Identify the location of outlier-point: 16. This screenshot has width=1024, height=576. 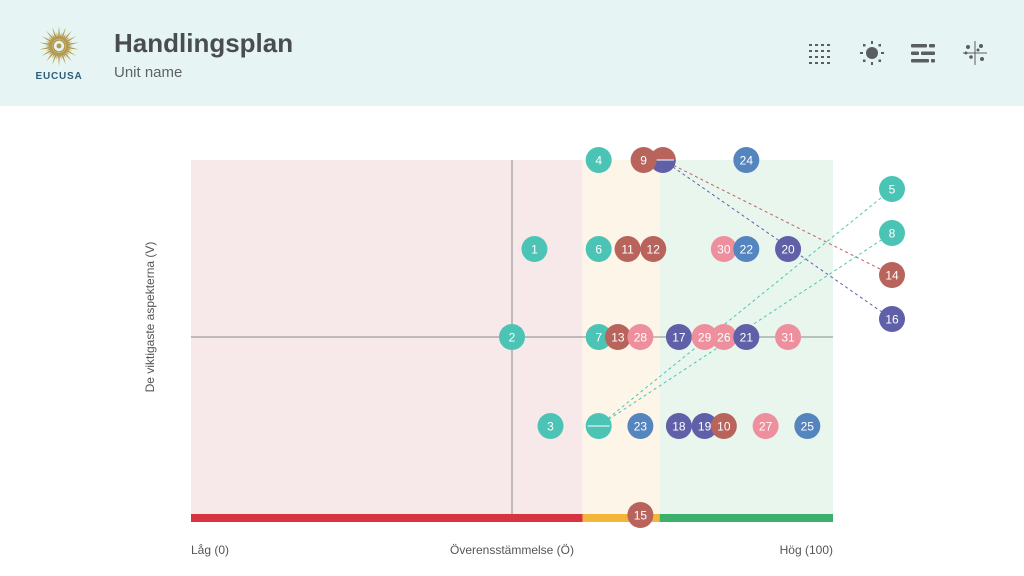
(892, 319).